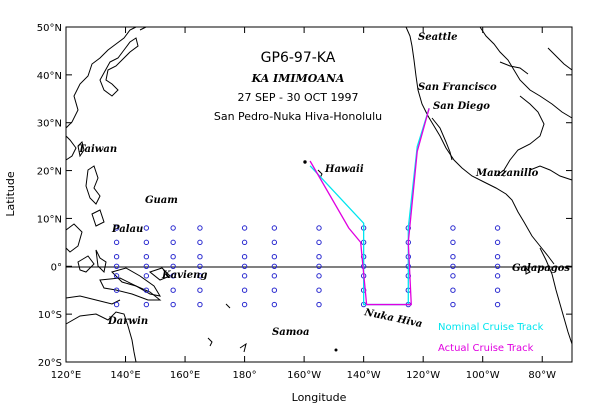  I want to click on lat-tick-label: 20°S, so click(50, 363).